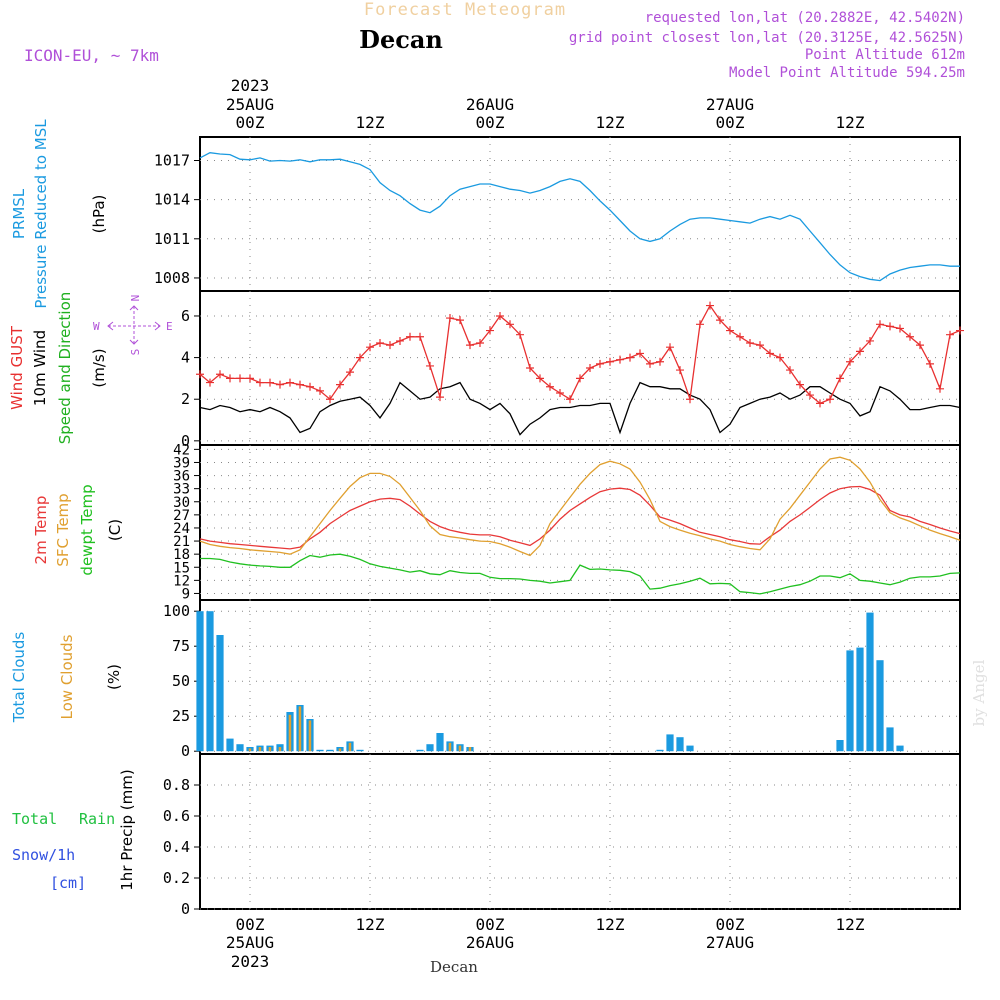  What do you see at coordinates (34, 819) in the screenshot?
I see `label-precip-total: Total` at bounding box center [34, 819].